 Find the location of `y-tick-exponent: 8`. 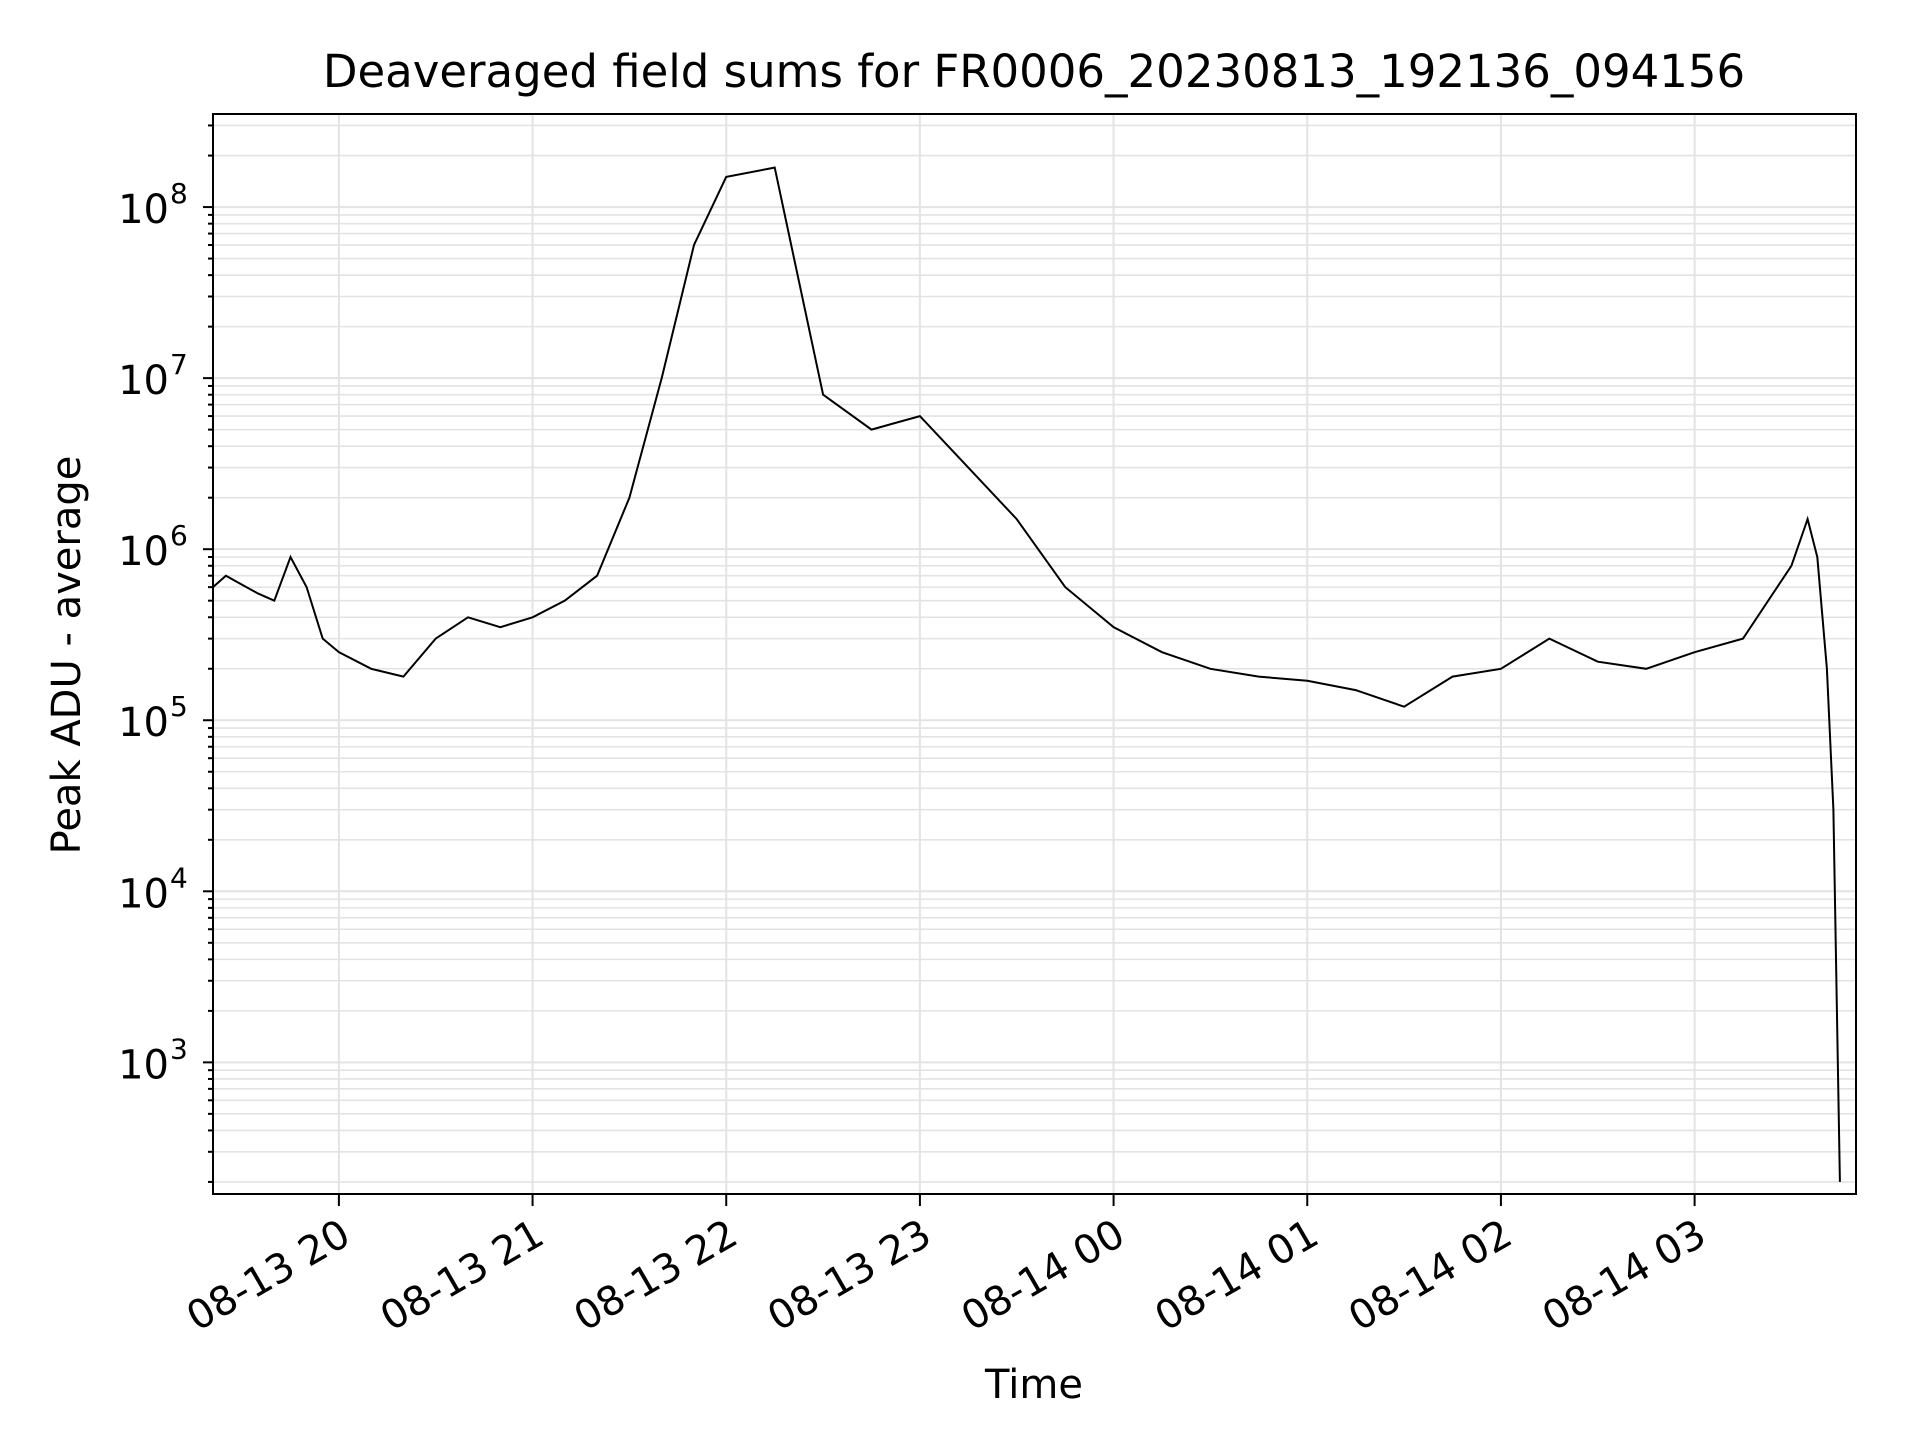

y-tick-exponent: 8 is located at coordinates (179, 193).